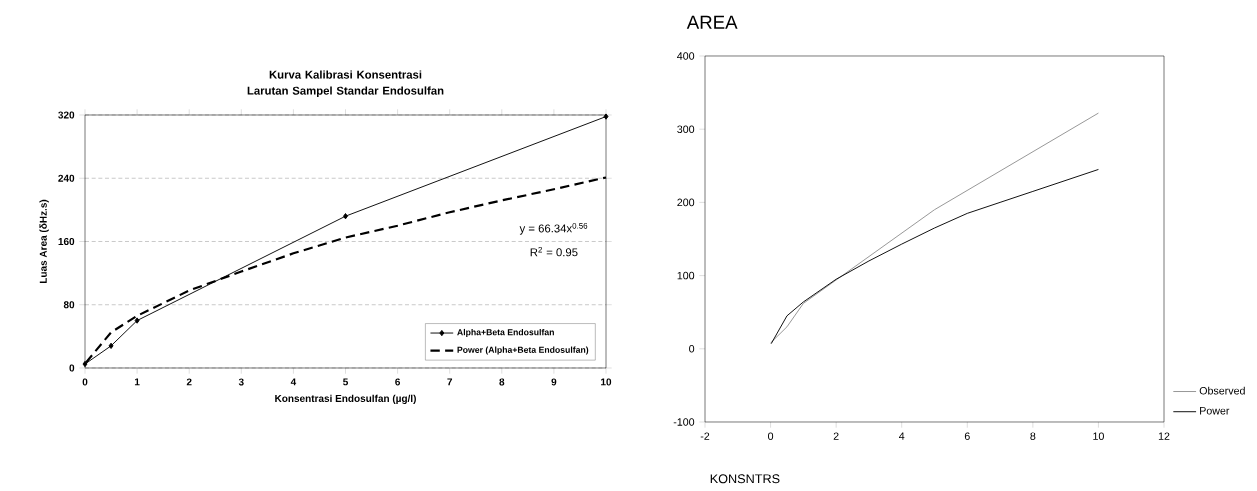 This screenshot has width=1257, height=491. What do you see at coordinates (137, 382) in the screenshot?
I see `x-tick-label: 1` at bounding box center [137, 382].